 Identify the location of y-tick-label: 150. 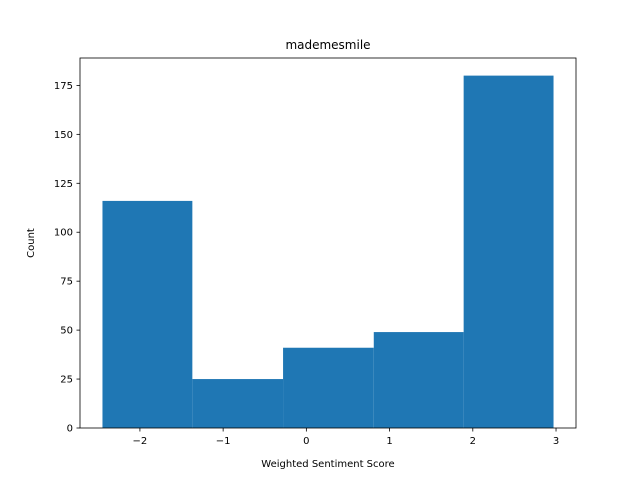
(63, 135).